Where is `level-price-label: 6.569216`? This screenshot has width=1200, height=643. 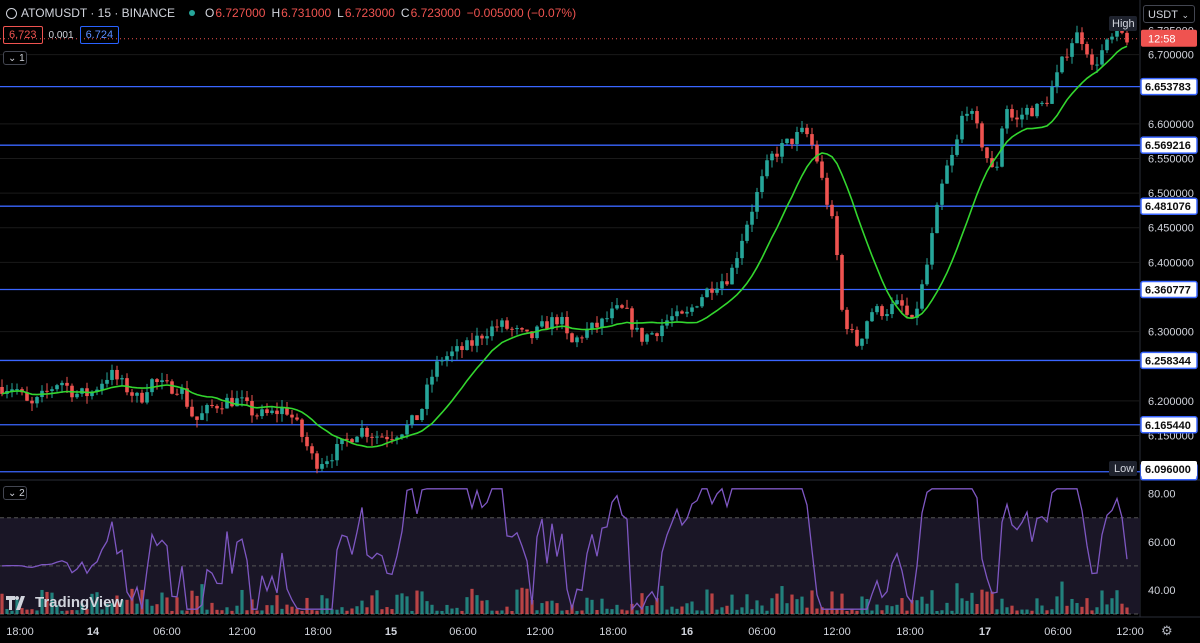 level-price-label: 6.569216 is located at coordinates (1168, 146).